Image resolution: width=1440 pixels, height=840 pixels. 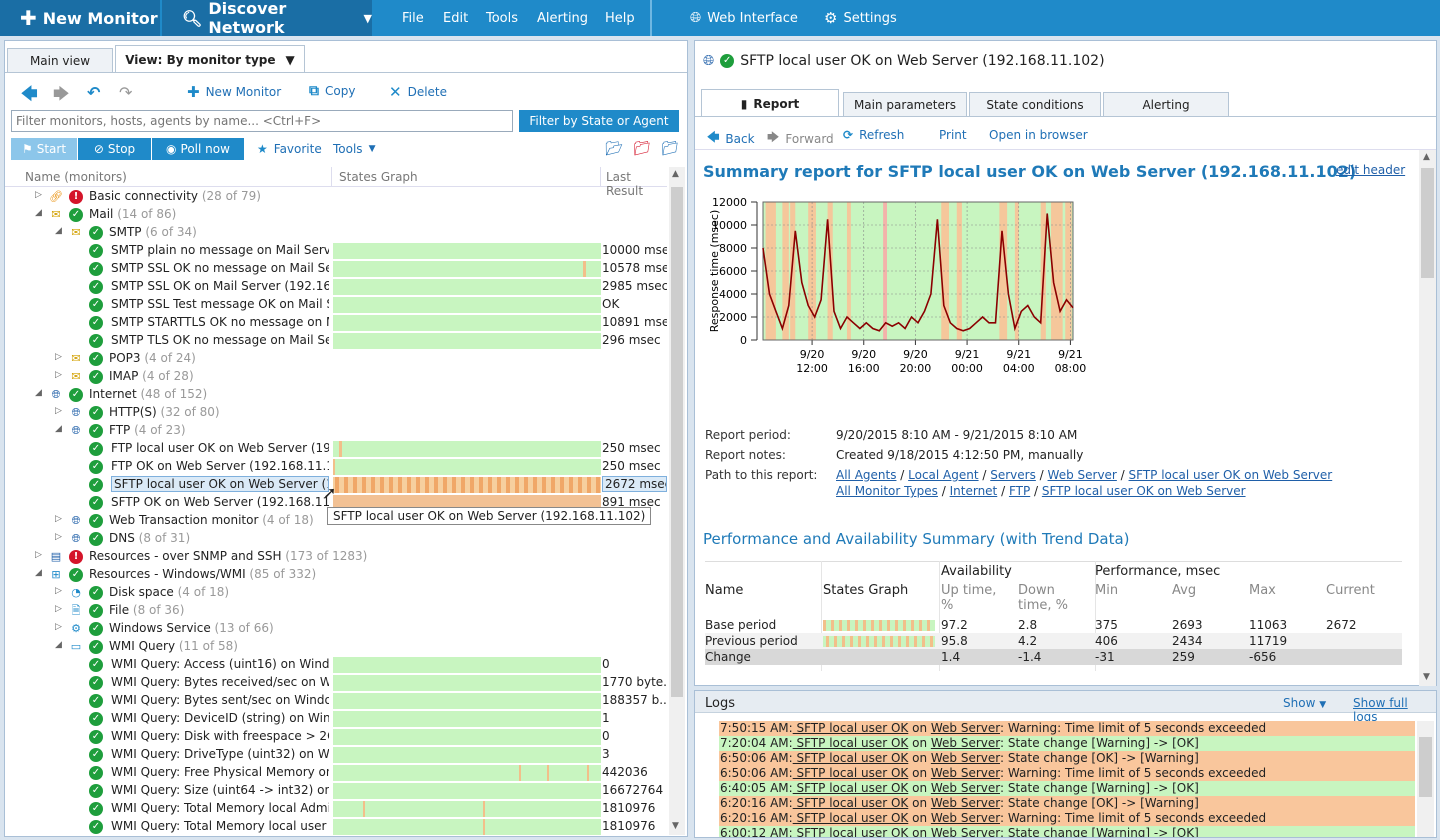 What do you see at coordinates (336, 431) in the screenshot?
I see `group-row: ◢ 🌐︎ ✓ FTP (4 of 23)` at bounding box center [336, 431].